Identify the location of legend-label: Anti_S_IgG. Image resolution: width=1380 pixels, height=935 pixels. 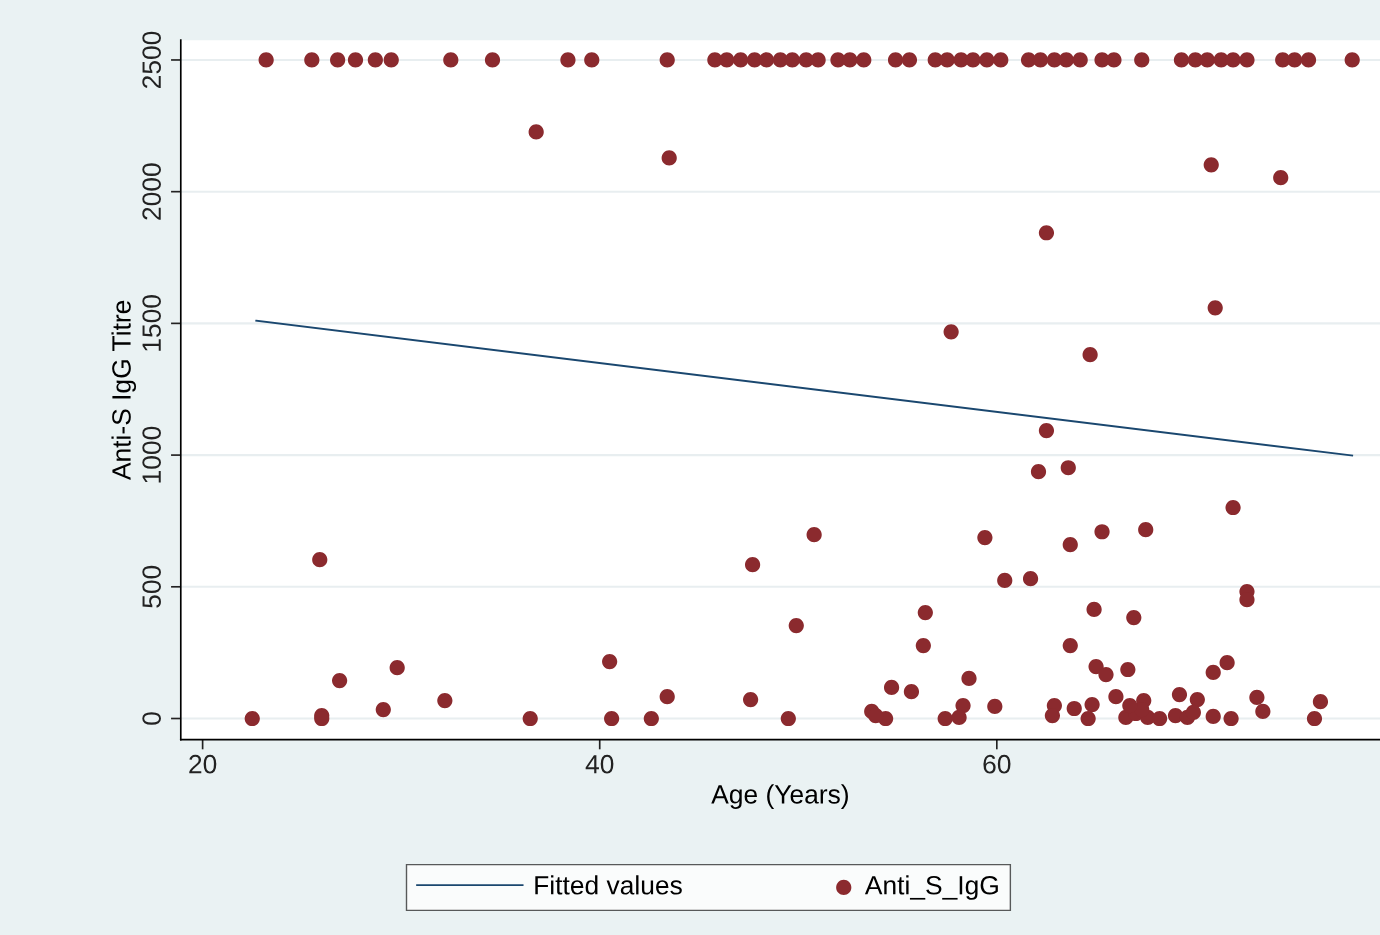
(931, 887).